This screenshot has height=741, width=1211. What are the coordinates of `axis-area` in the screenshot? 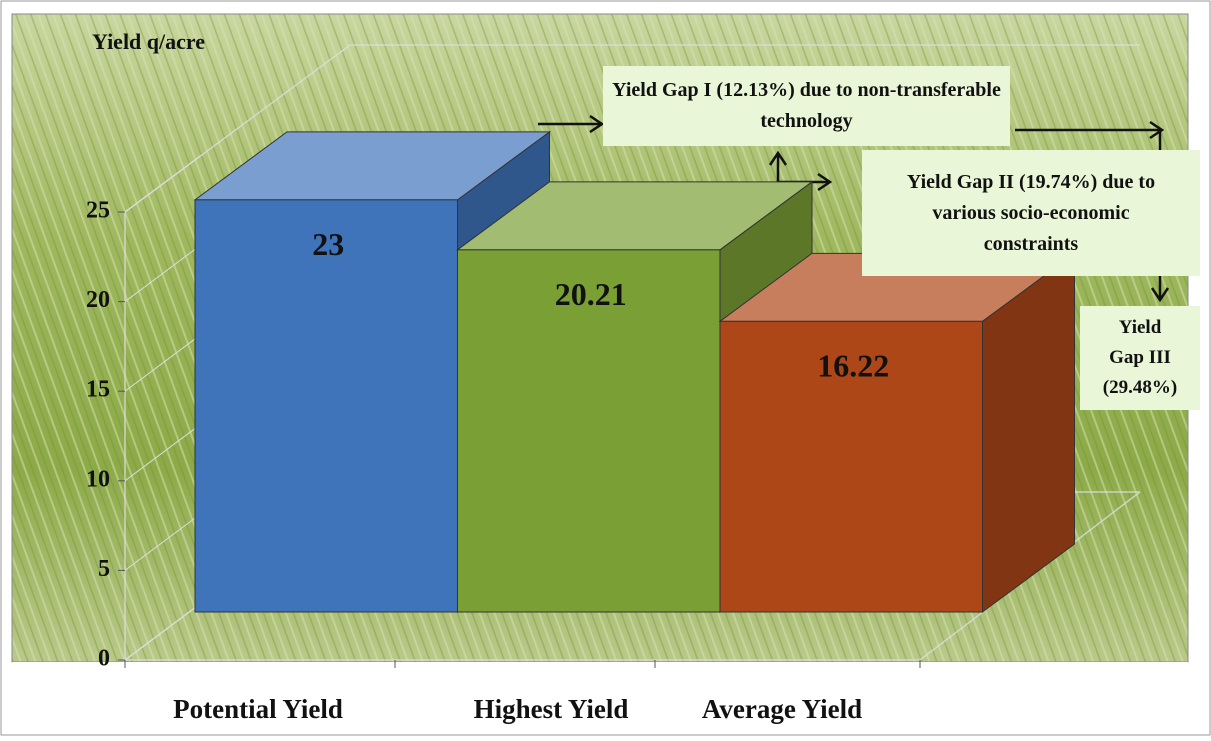 It's located at (600, 697).